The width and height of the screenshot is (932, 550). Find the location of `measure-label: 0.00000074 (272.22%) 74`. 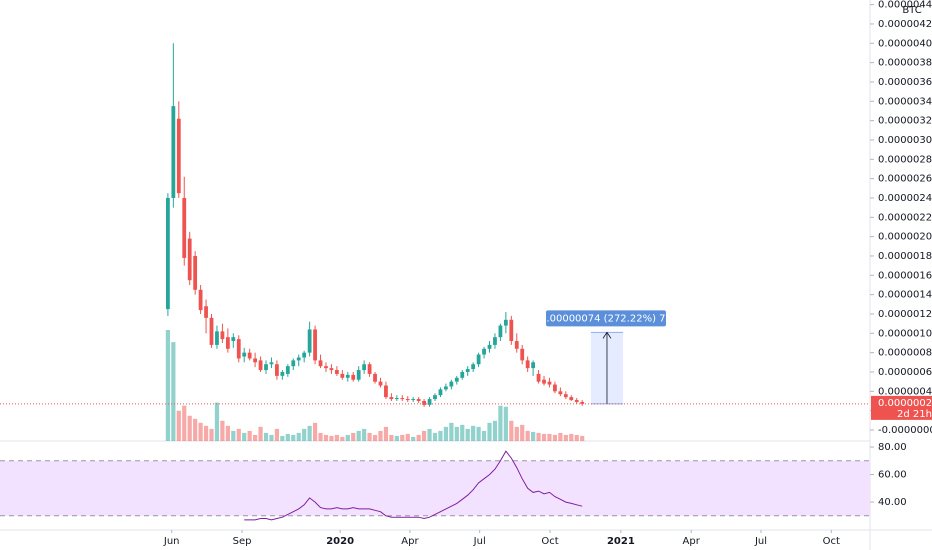

measure-label: 0.00000074 (272.22%) 74 is located at coordinates (606, 318).